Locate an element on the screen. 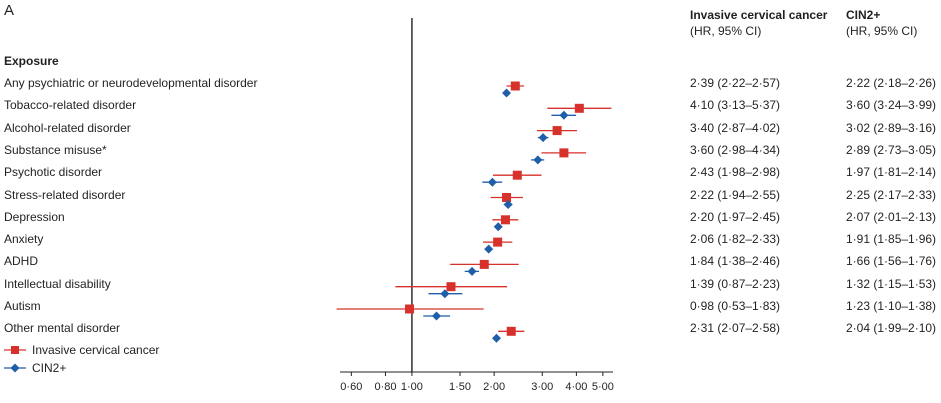 The width and height of the screenshot is (941, 403). x-tick-label: 4·00 is located at coordinates (576, 387).